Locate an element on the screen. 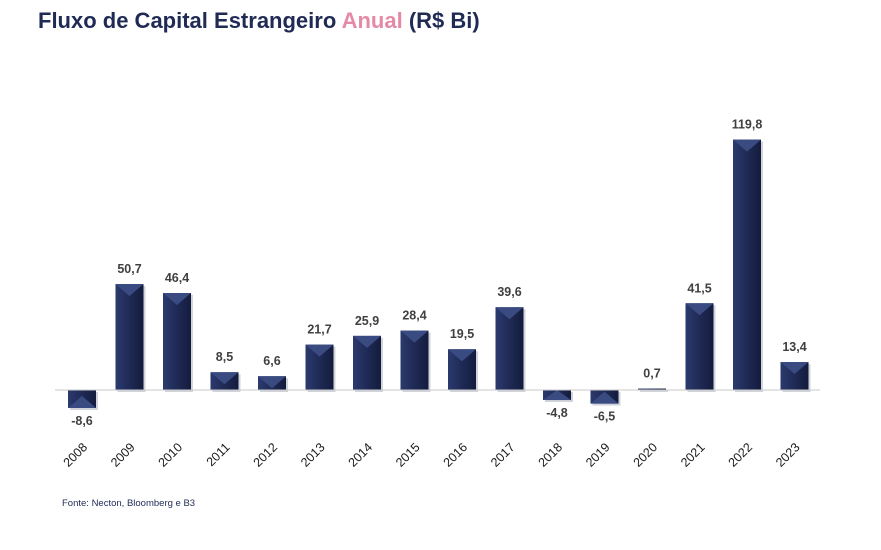 This screenshot has height=550, width=881. title-unit: (R$ Bi) is located at coordinates (441, 20).